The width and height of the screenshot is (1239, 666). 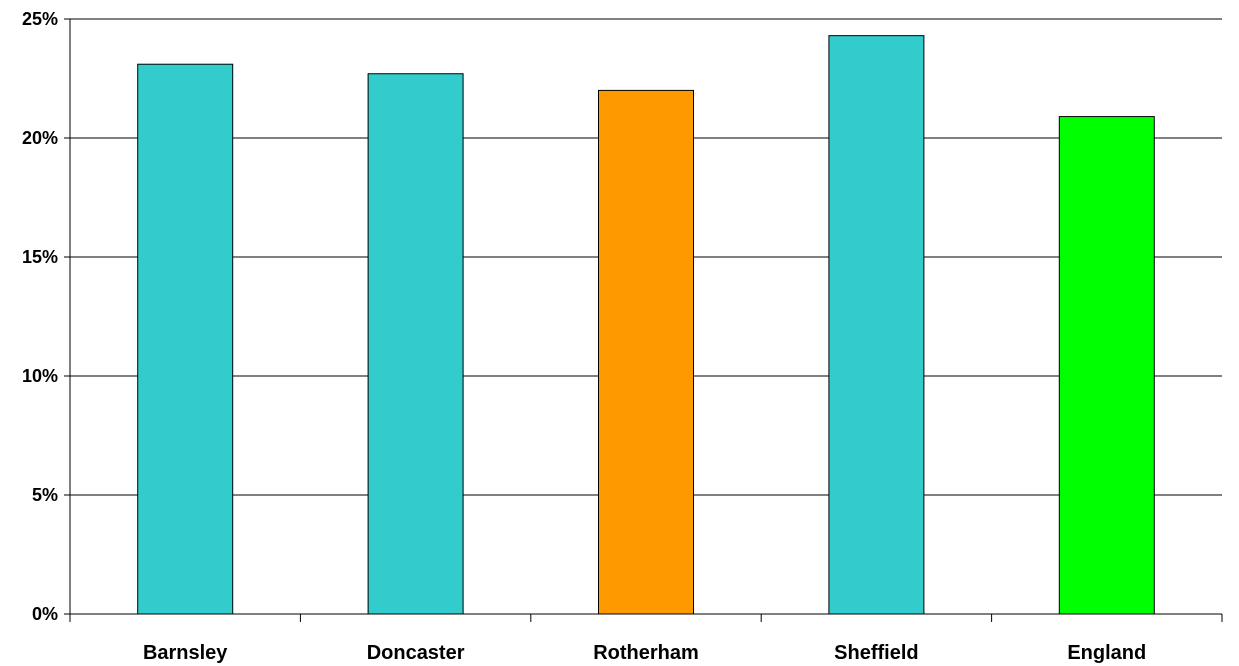 I want to click on bar-england, so click(x=1106, y=365).